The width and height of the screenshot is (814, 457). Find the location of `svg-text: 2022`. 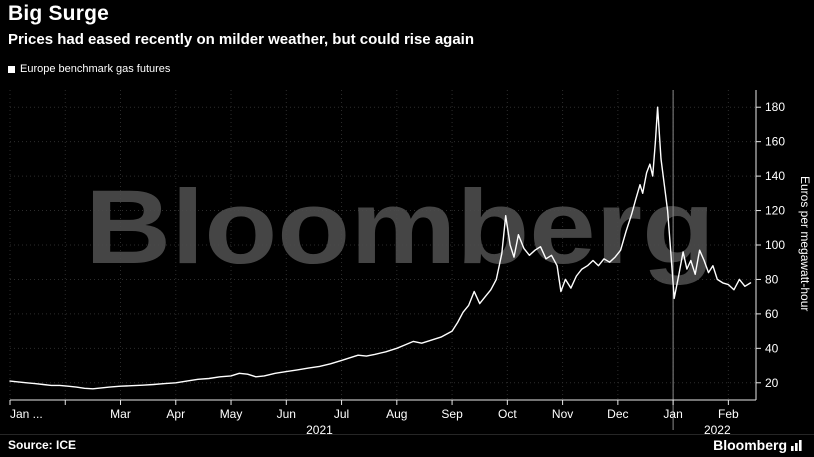

svg-text: 2022 is located at coordinates (717, 429).